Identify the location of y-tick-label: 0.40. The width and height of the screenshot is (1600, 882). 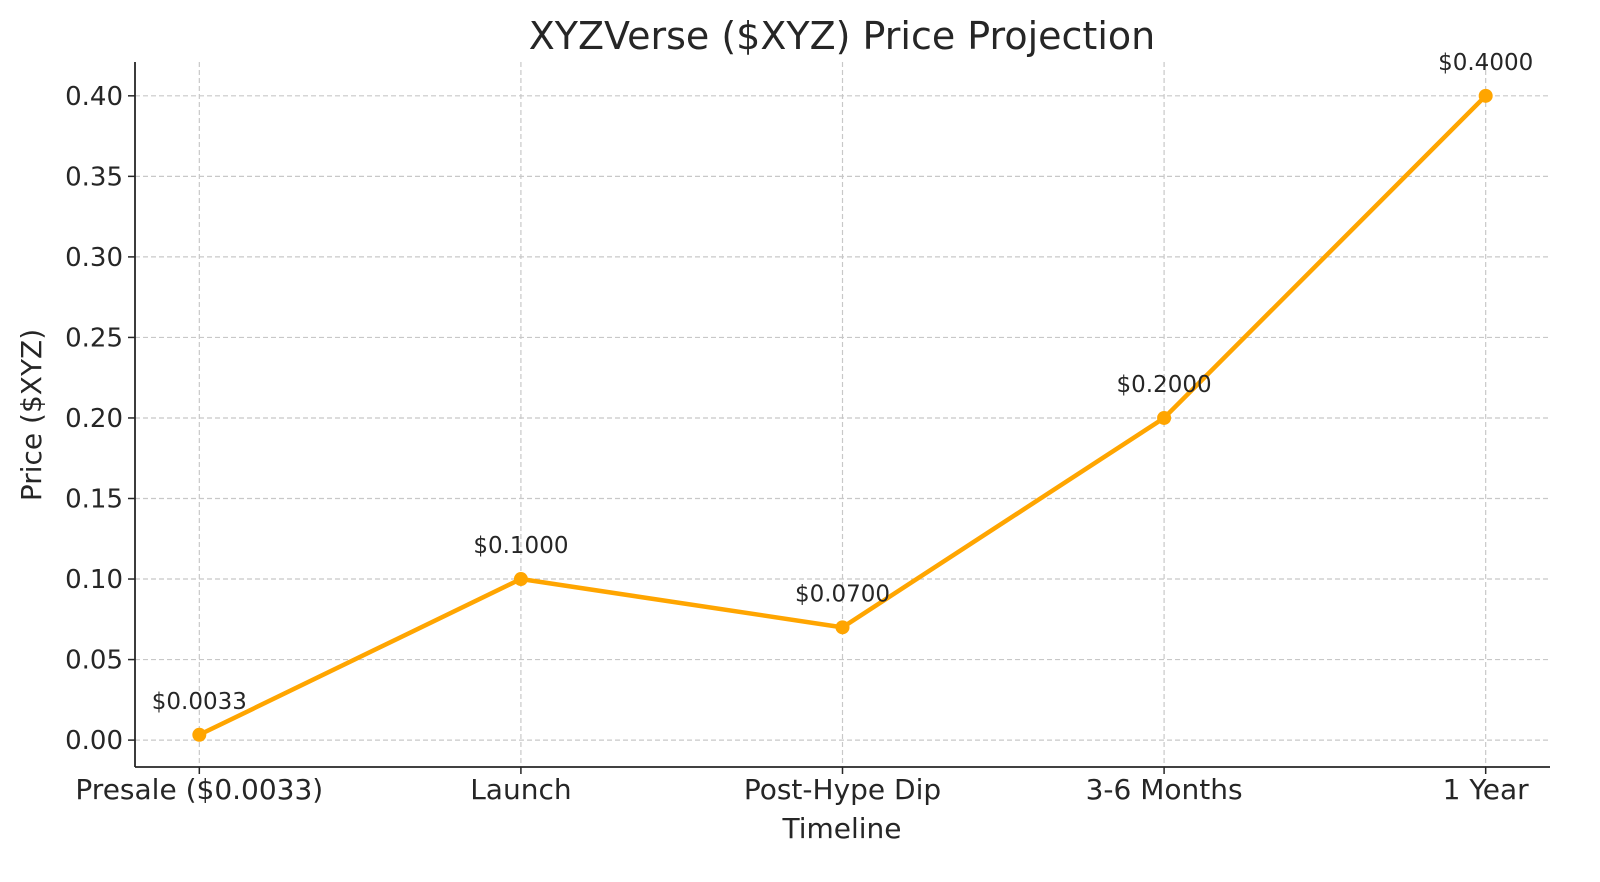
(94, 97).